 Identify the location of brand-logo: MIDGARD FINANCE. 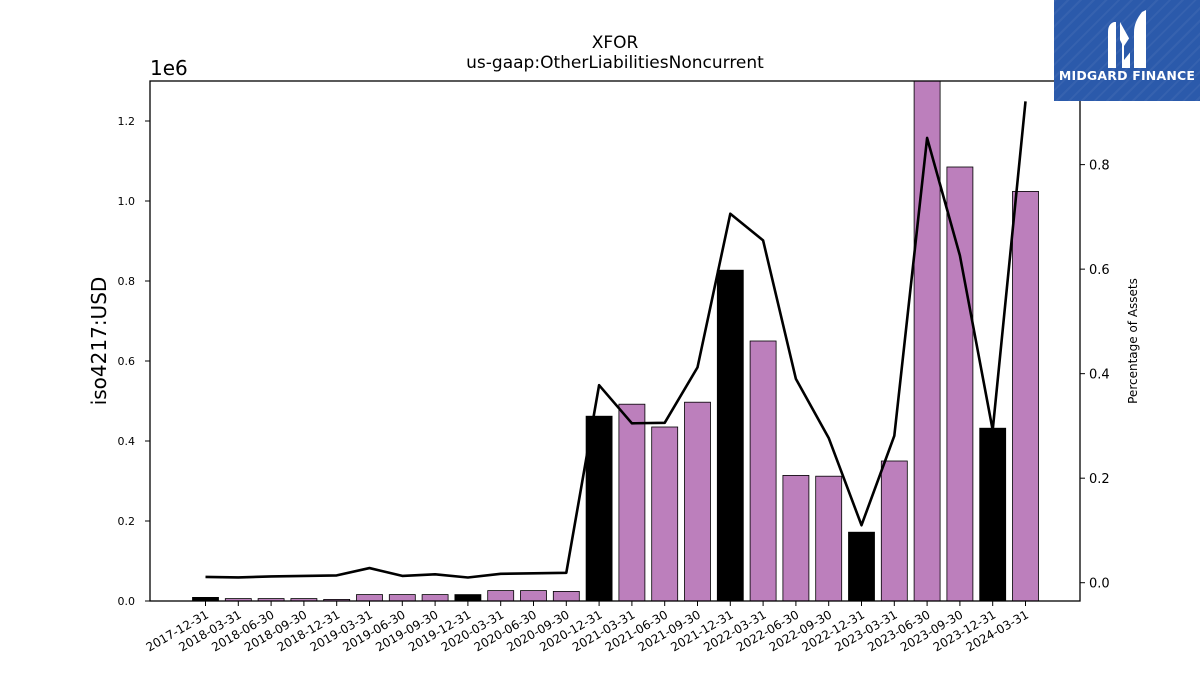
(1127, 50).